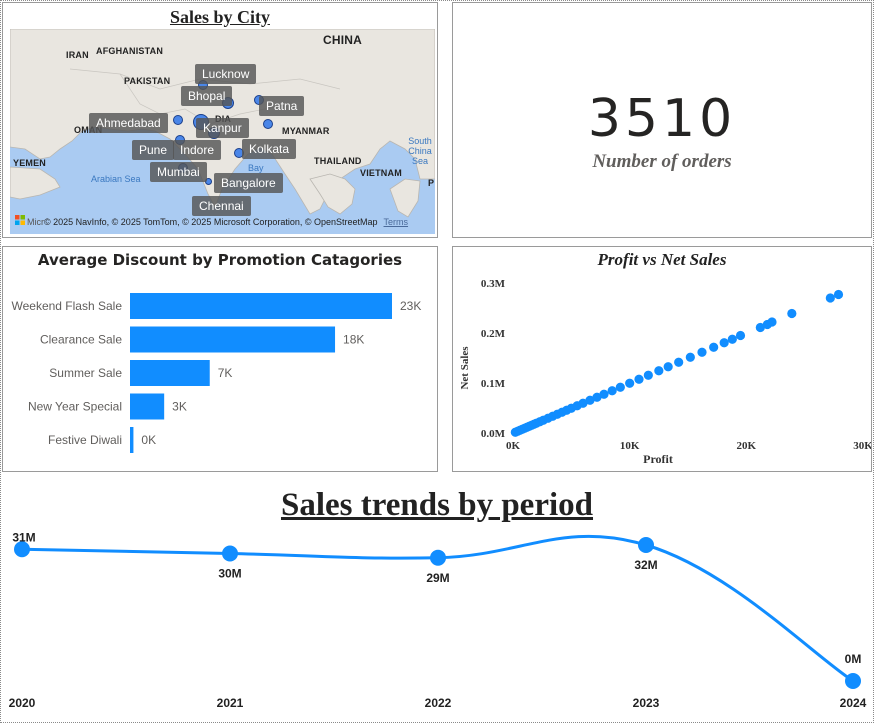 This screenshot has width=874, height=723. What do you see at coordinates (20, 220) in the screenshot?
I see `microsoft-logo-icon` at bounding box center [20, 220].